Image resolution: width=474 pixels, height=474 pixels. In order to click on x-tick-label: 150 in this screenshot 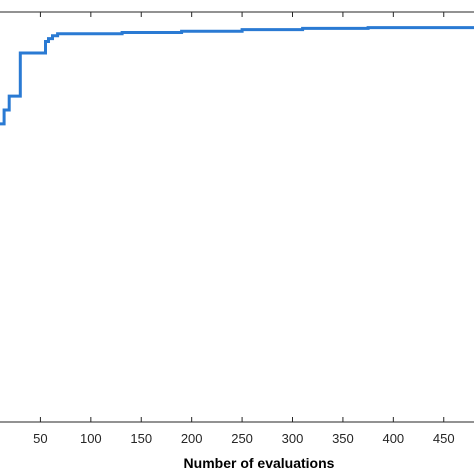, I will do `click(141, 438)`.